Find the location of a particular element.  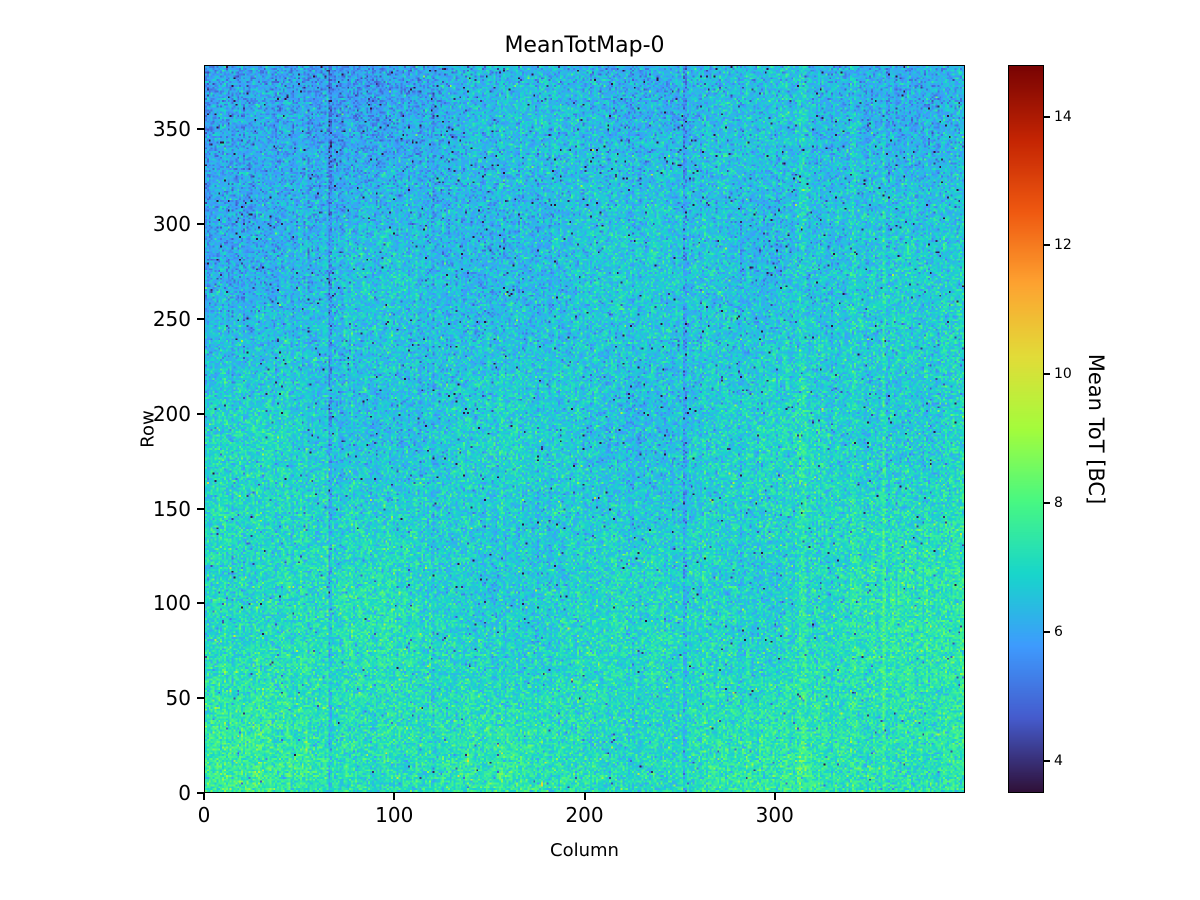

y-tick-label: 100 is located at coordinates (171, 603).